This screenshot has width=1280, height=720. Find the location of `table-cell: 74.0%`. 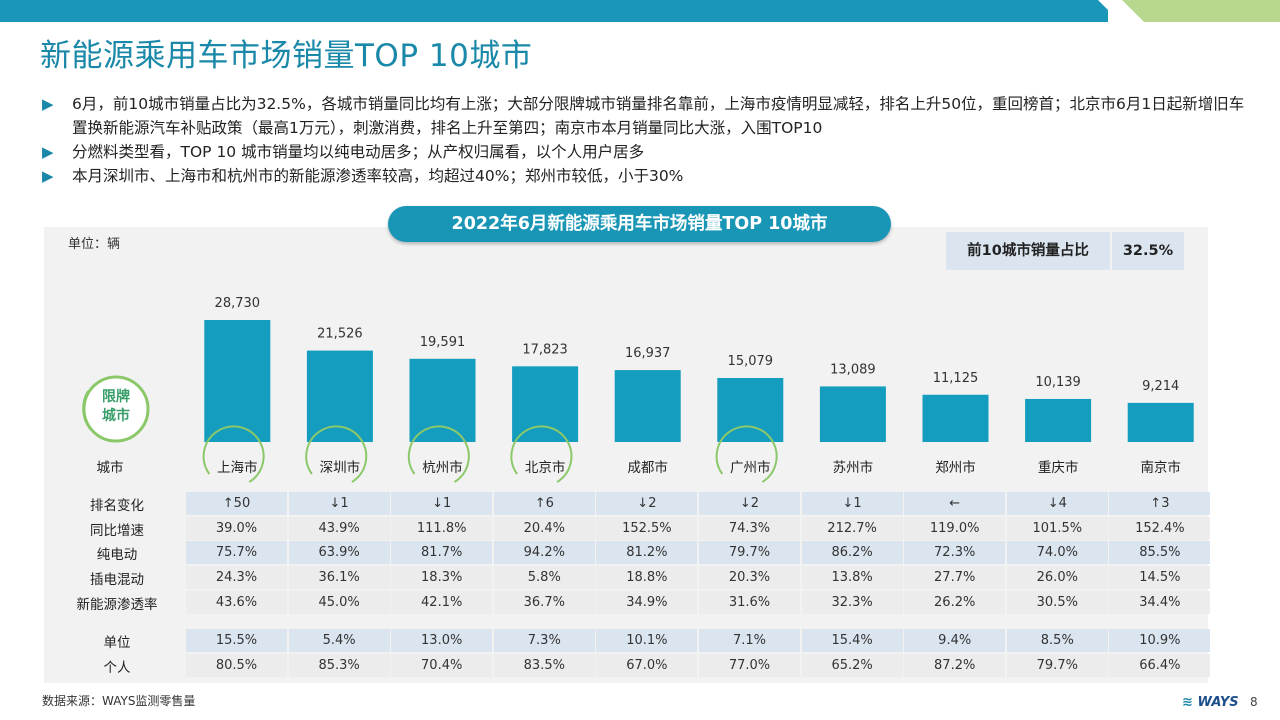

table-cell: 74.0% is located at coordinates (1057, 552).